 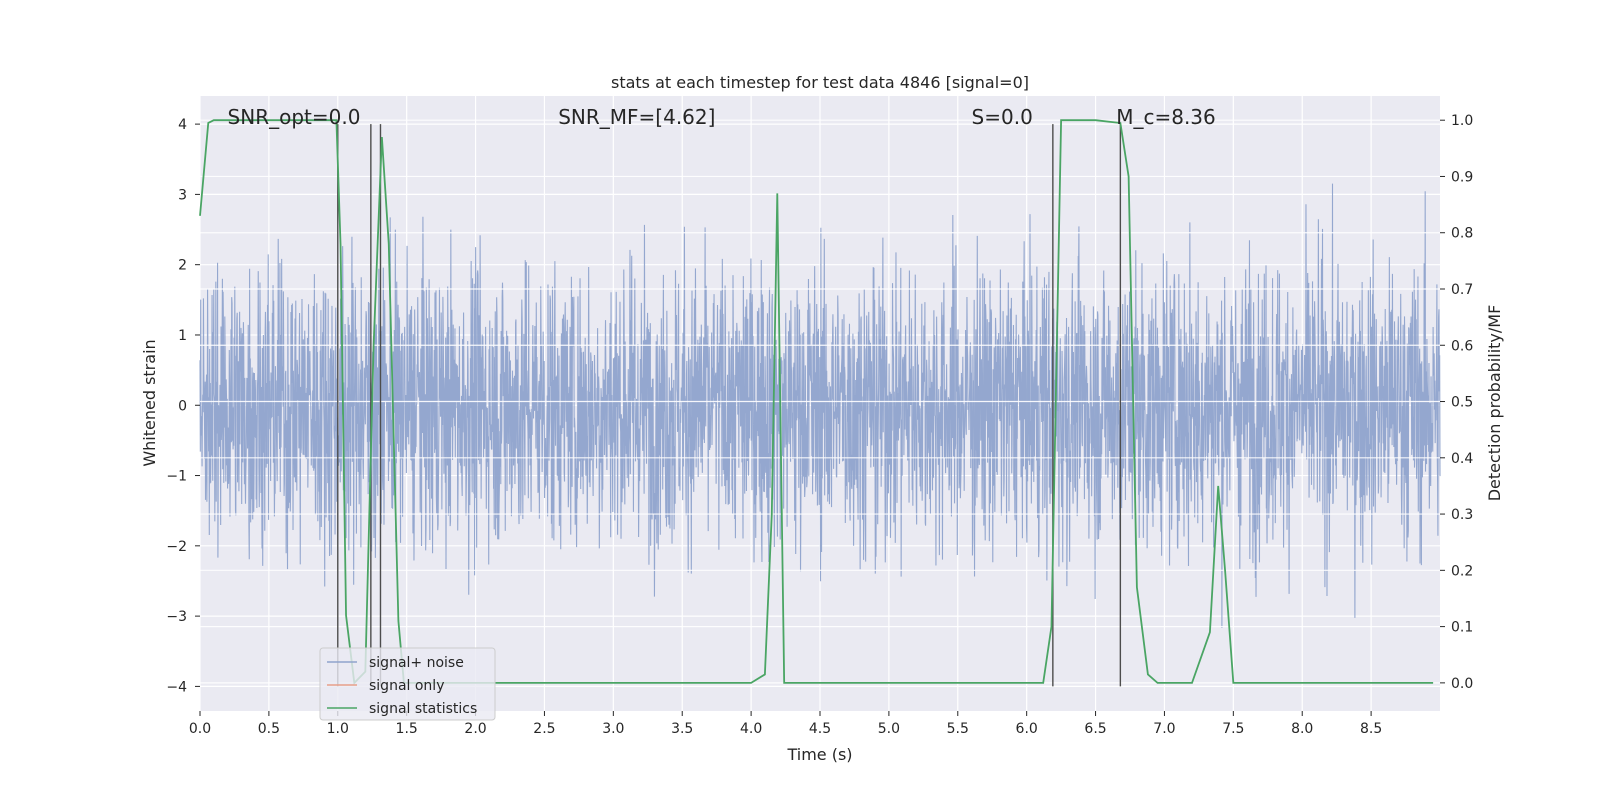 What do you see at coordinates (1462, 177) in the screenshot?
I see `y-right-tick-label: 0.9` at bounding box center [1462, 177].